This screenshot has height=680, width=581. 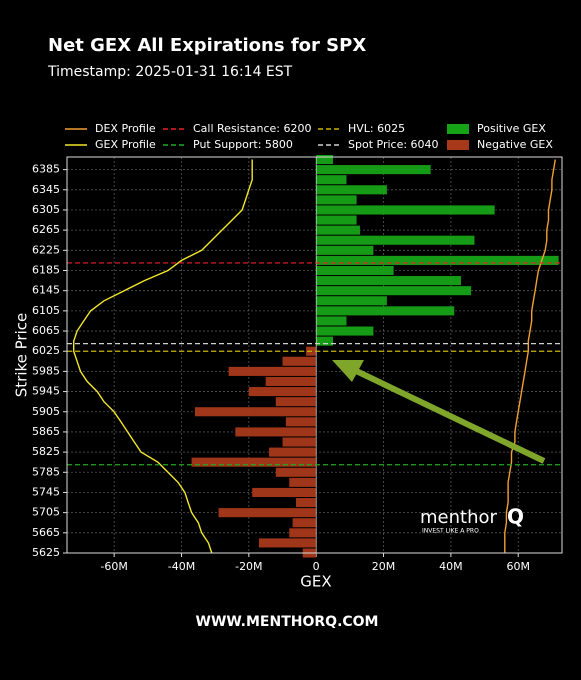 What do you see at coordinates (113, 566) in the screenshot?
I see `x-tick-label: -60M` at bounding box center [113, 566].